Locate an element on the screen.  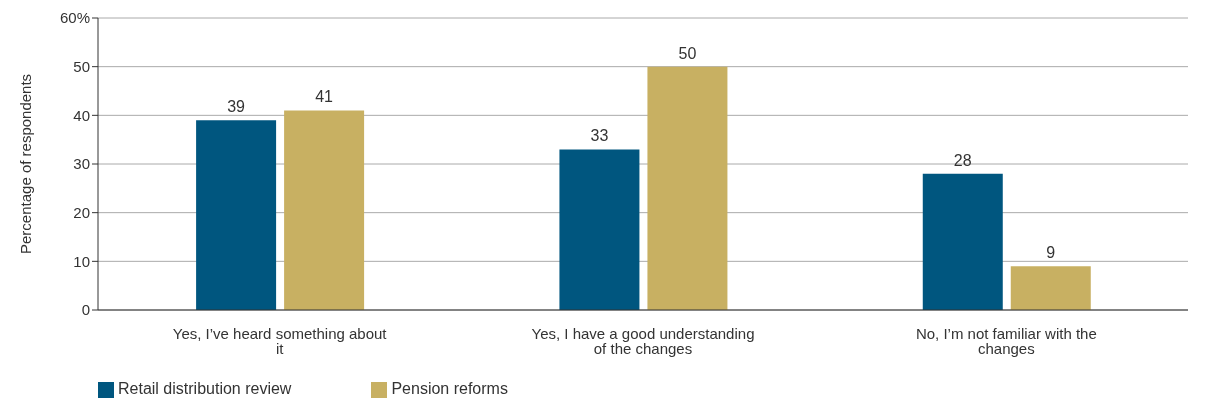
y-tick-label: 20 is located at coordinates (81, 212).